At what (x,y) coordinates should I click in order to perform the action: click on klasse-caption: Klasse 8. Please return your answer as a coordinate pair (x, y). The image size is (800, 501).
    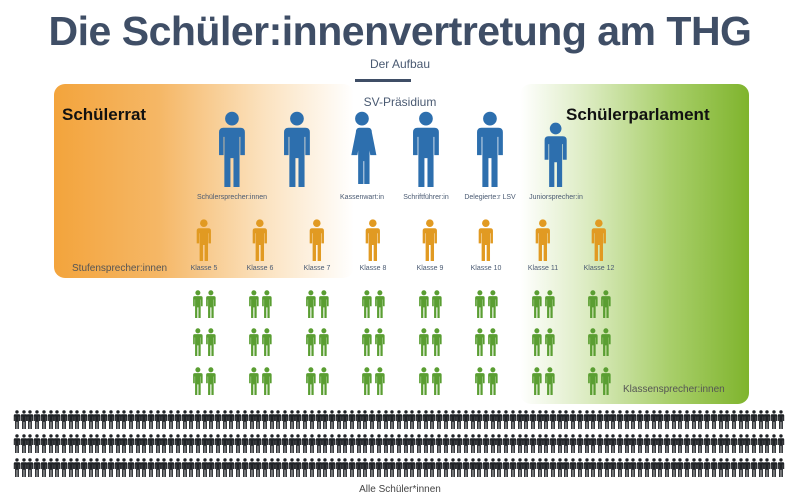
    Looking at the image, I should click on (373, 268).